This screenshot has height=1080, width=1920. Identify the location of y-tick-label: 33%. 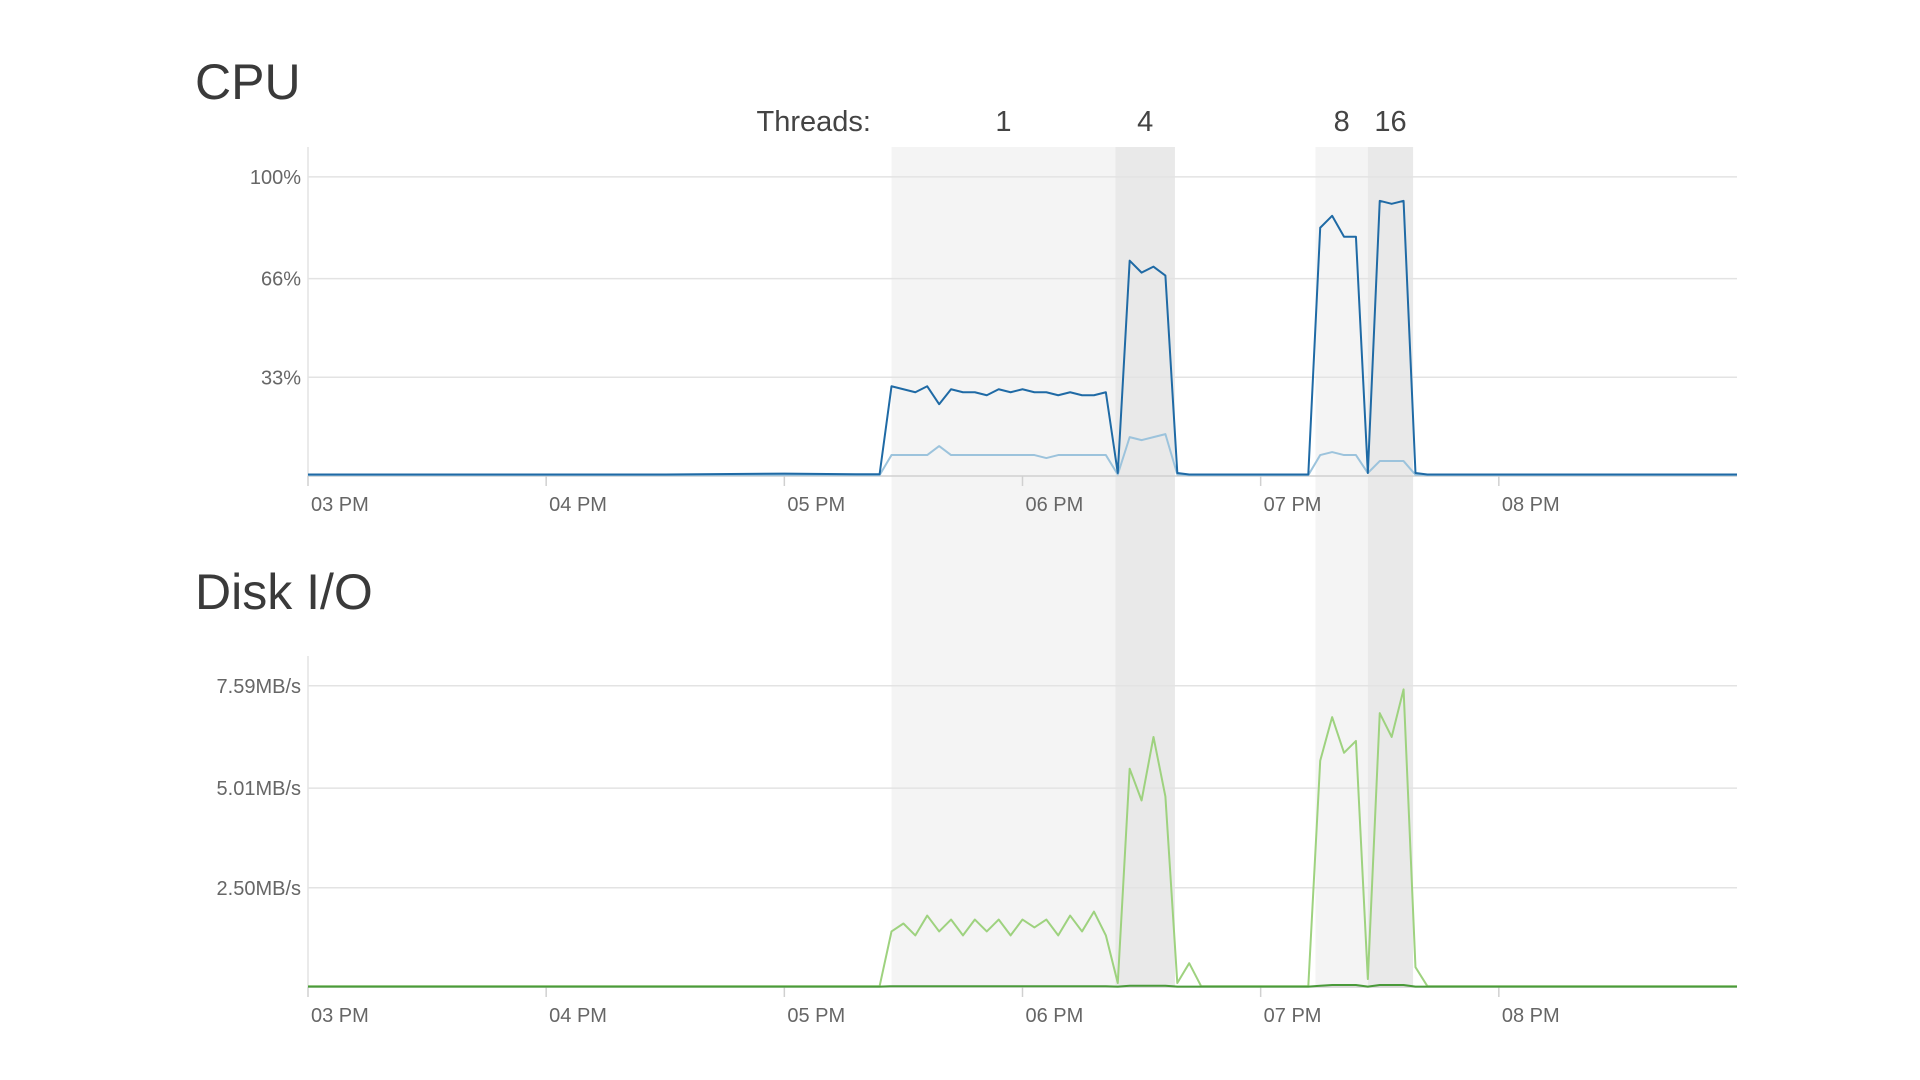
(281, 378).